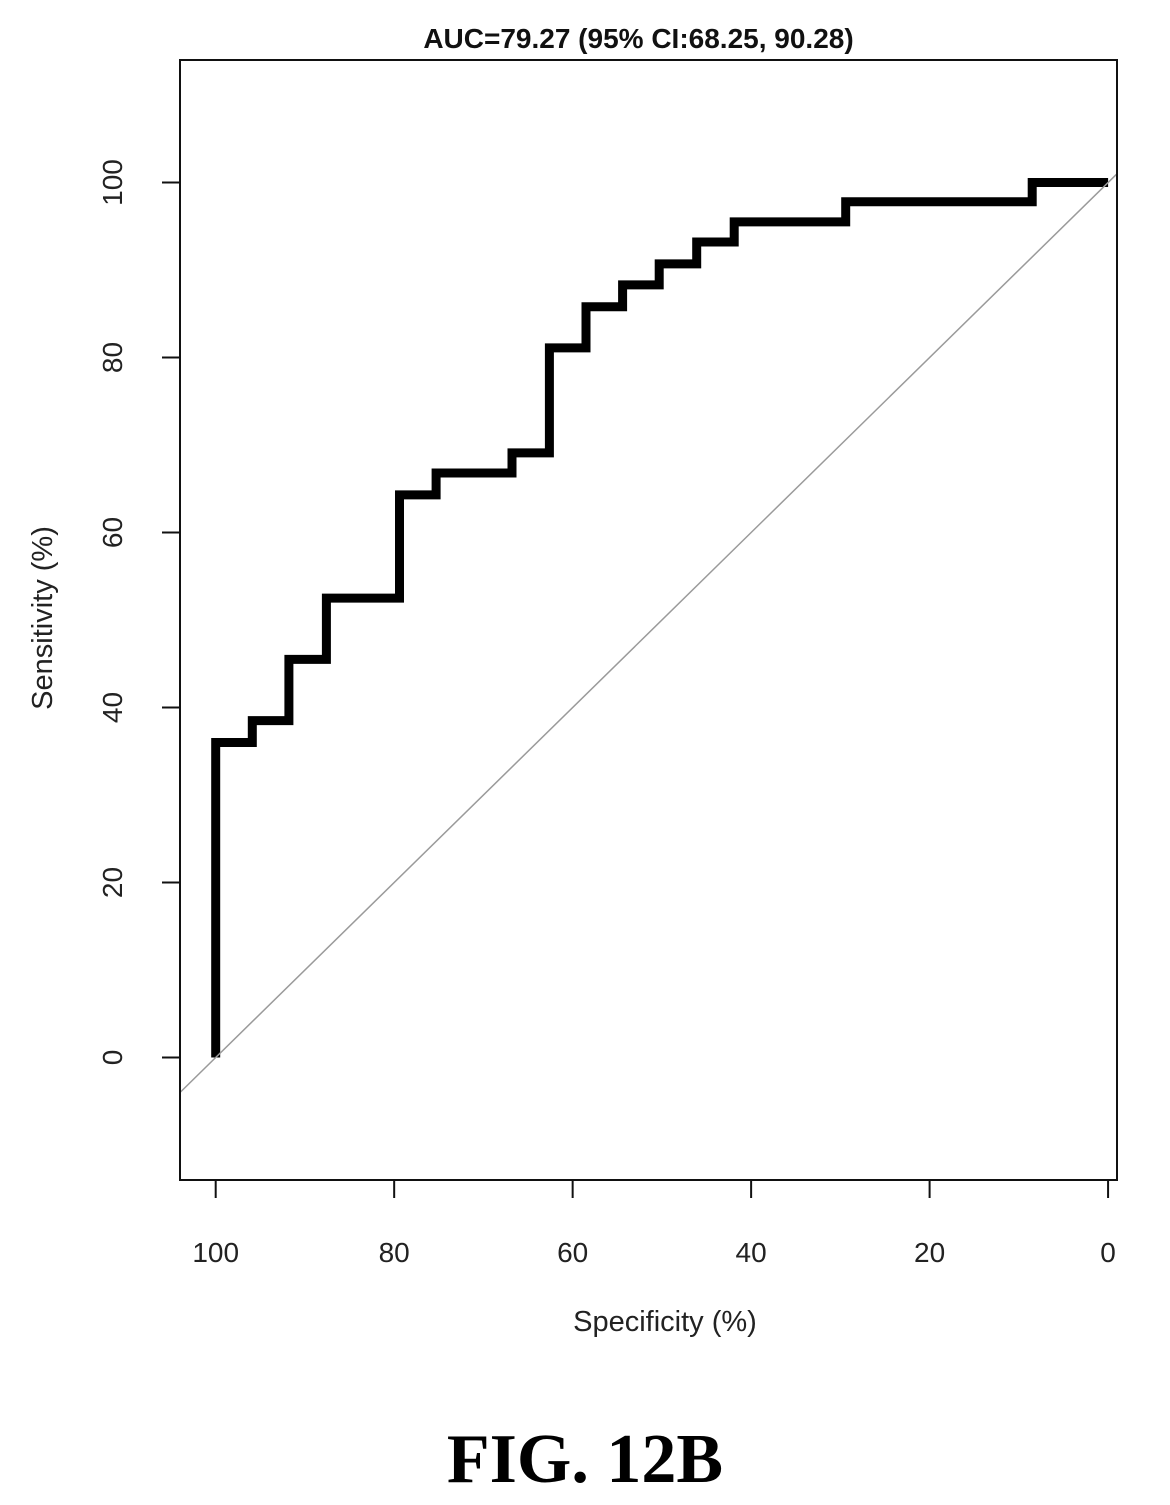  I want to click on x-tick-label: 60, so click(572, 1252).